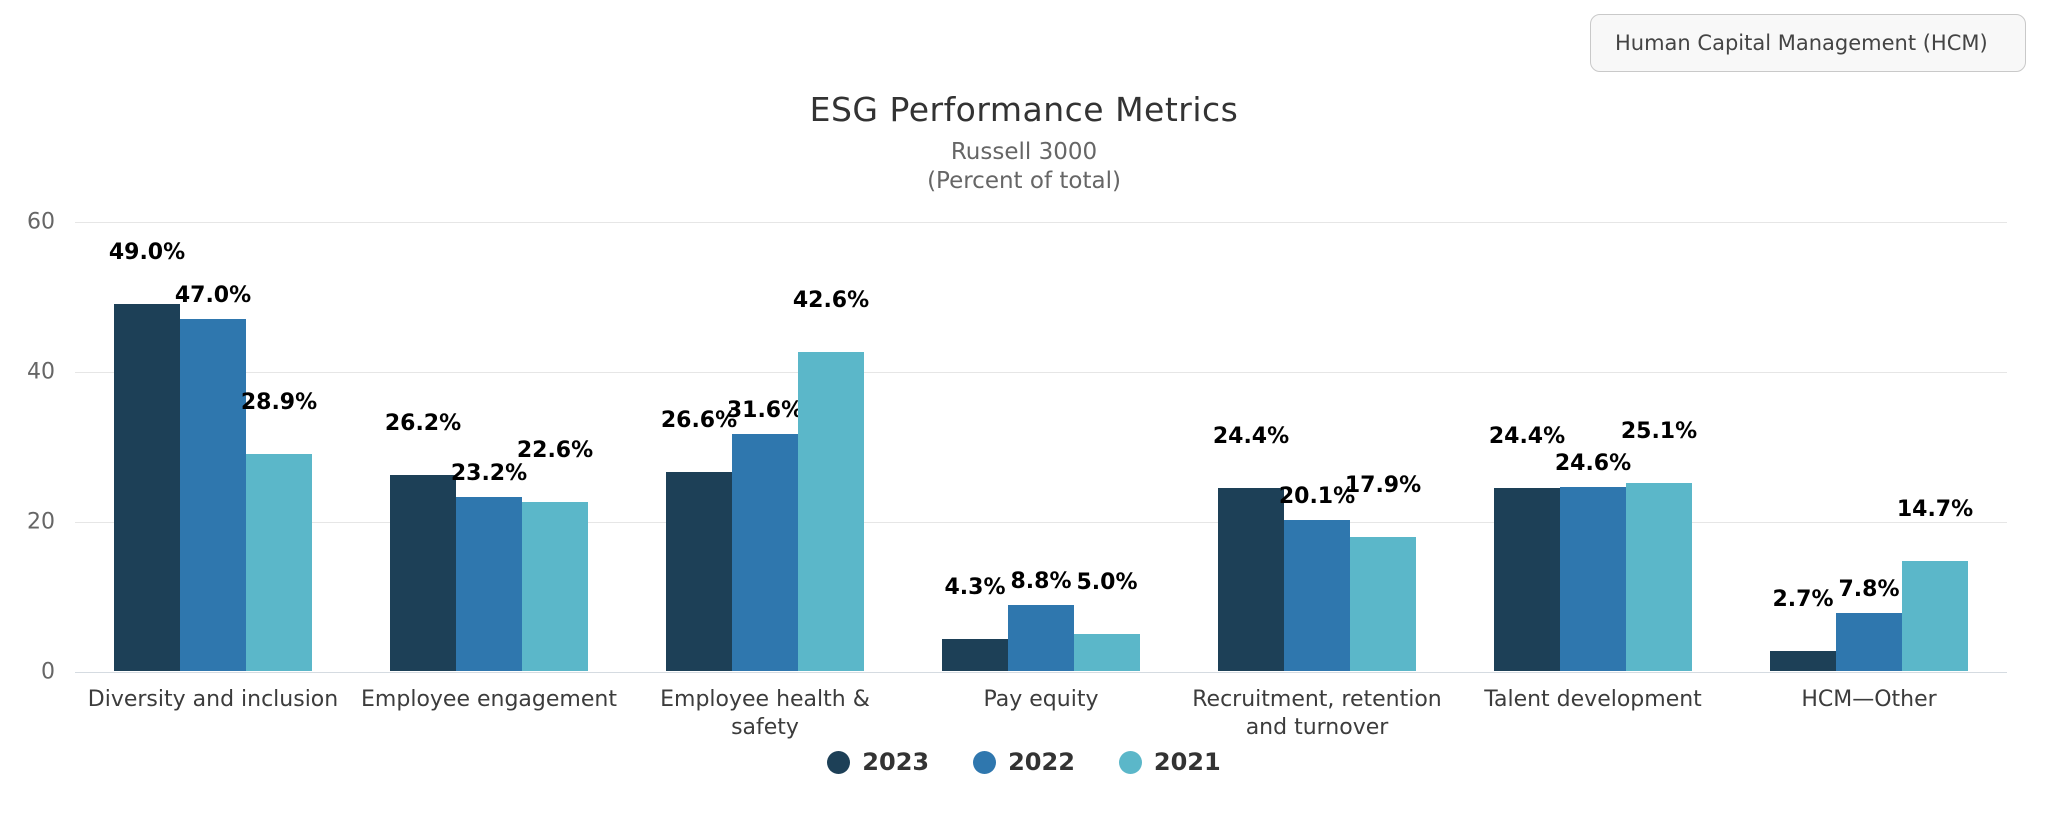 Image resolution: width=2048 pixels, height=838 pixels. What do you see at coordinates (489, 473) in the screenshot?
I see `data-label-2022-cat1: 23.2%` at bounding box center [489, 473].